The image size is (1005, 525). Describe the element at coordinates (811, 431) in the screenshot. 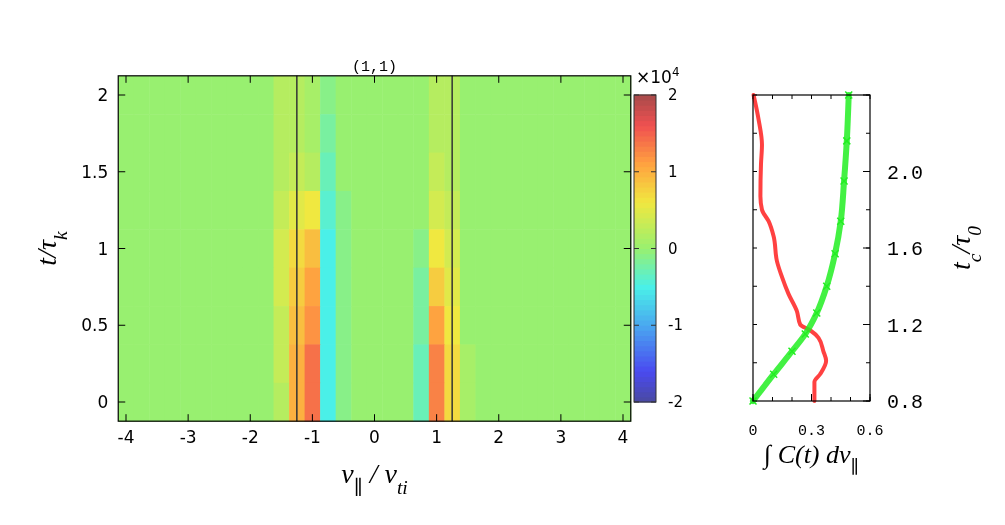

I see `x-tick-label: 0.3` at that location.